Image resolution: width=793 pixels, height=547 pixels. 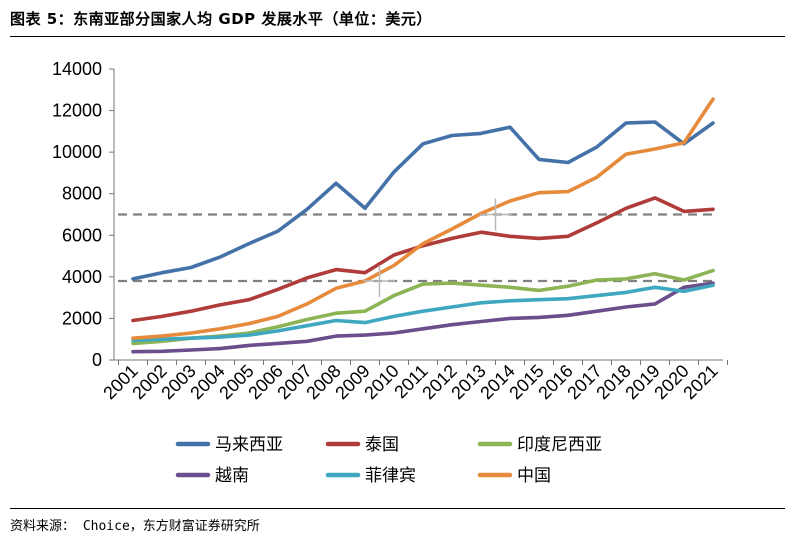 What do you see at coordinates (390, 476) in the screenshot?
I see `legend-label: 菲律宾` at bounding box center [390, 476].